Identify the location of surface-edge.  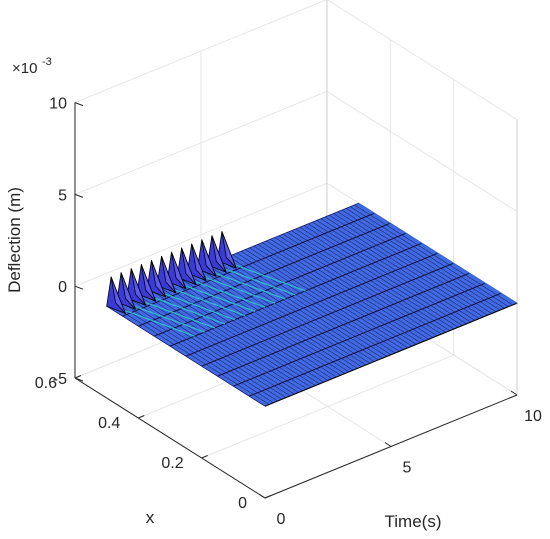
(391, 354).